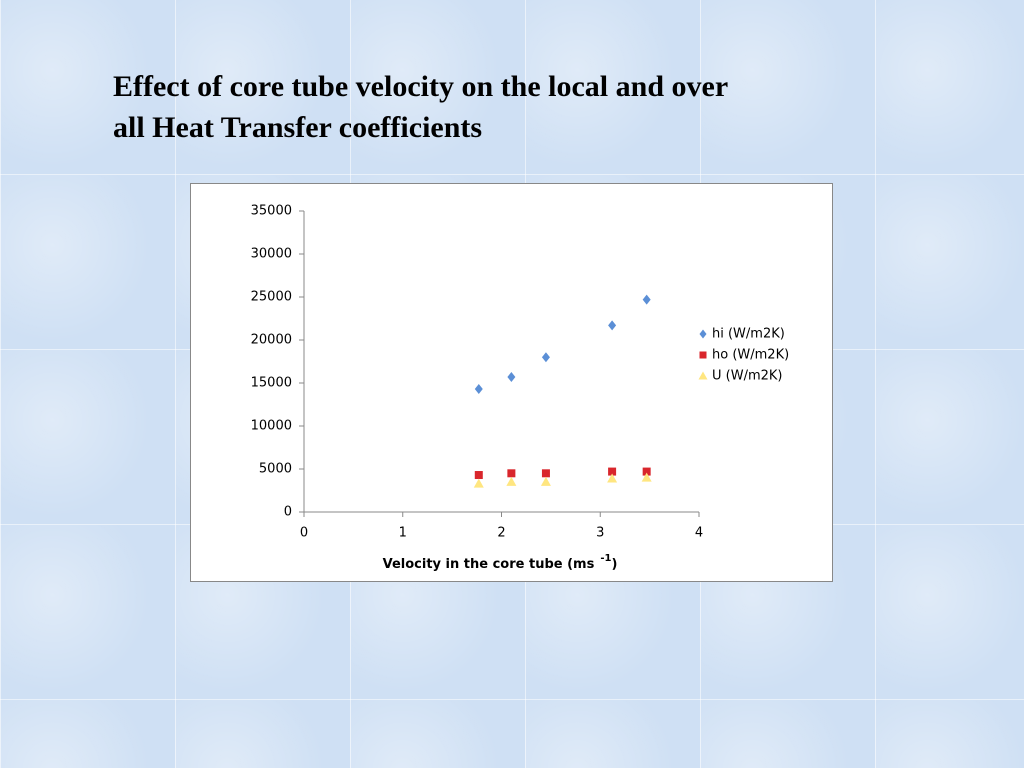 This screenshot has width=1024, height=768. What do you see at coordinates (304, 533) in the screenshot?
I see `x-tick-label: 0` at bounding box center [304, 533].